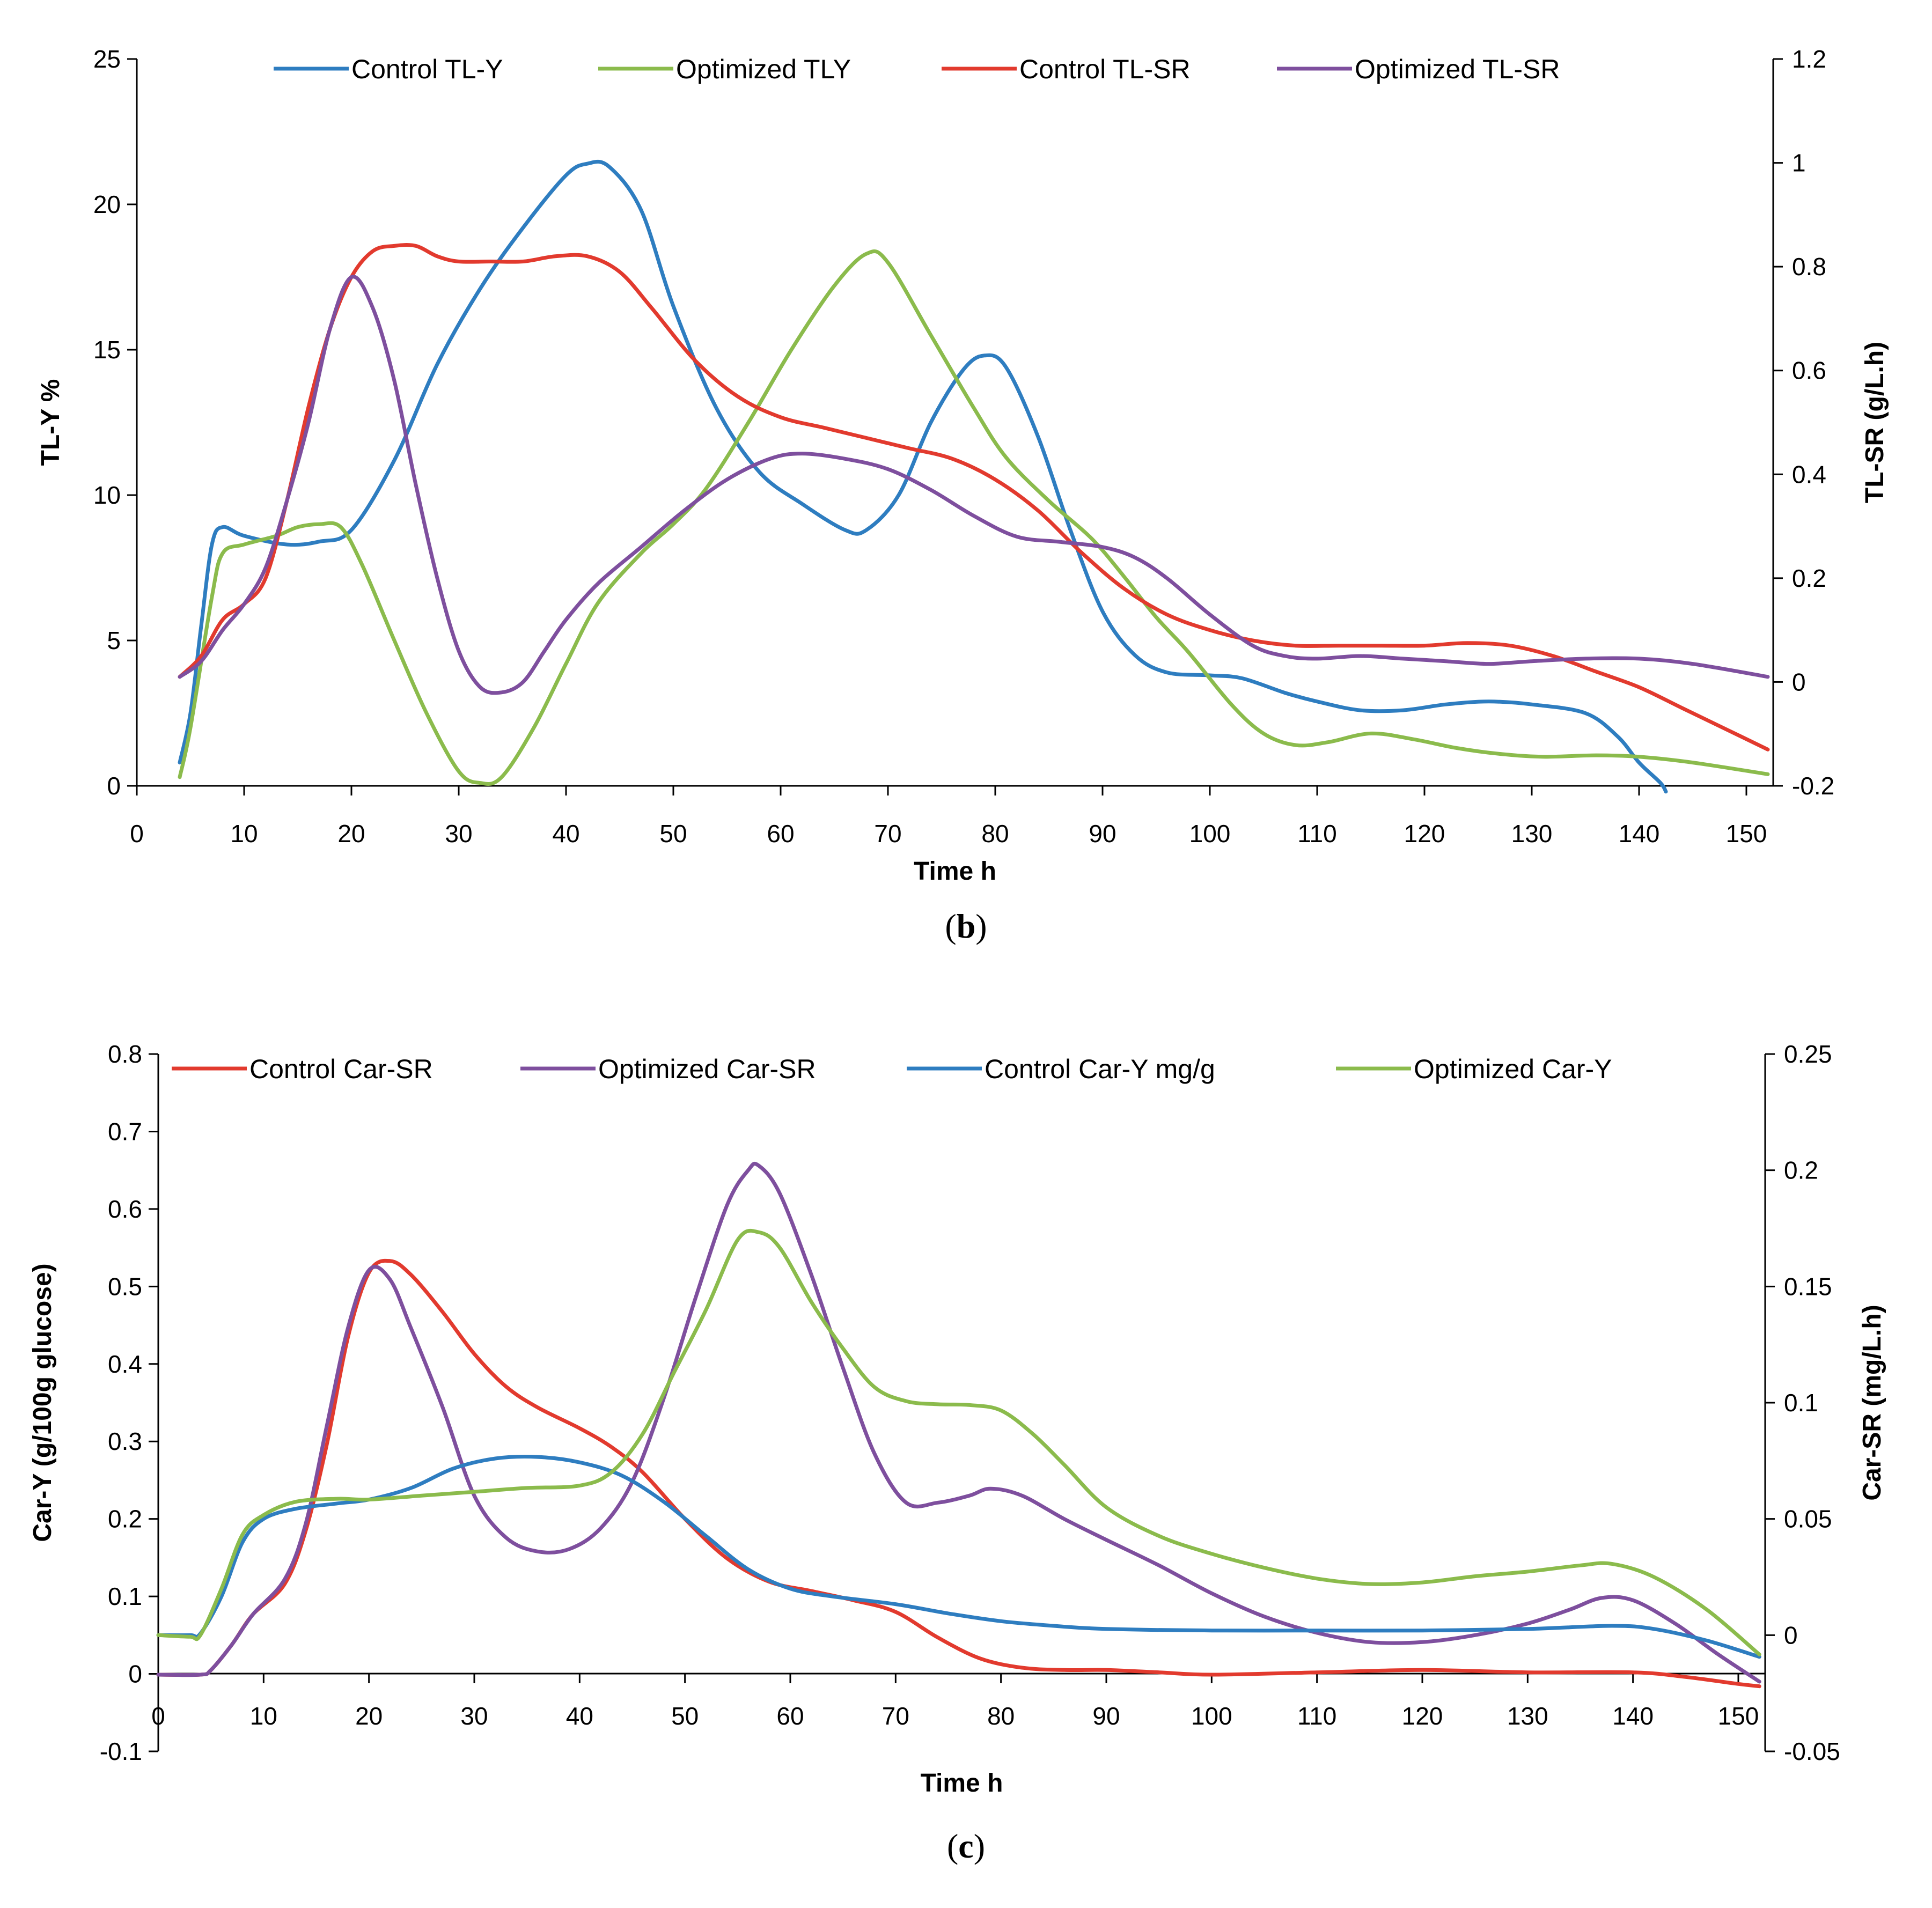  What do you see at coordinates (888, 834) in the screenshot?
I see `chart-b-x-tick-label: 70` at bounding box center [888, 834].